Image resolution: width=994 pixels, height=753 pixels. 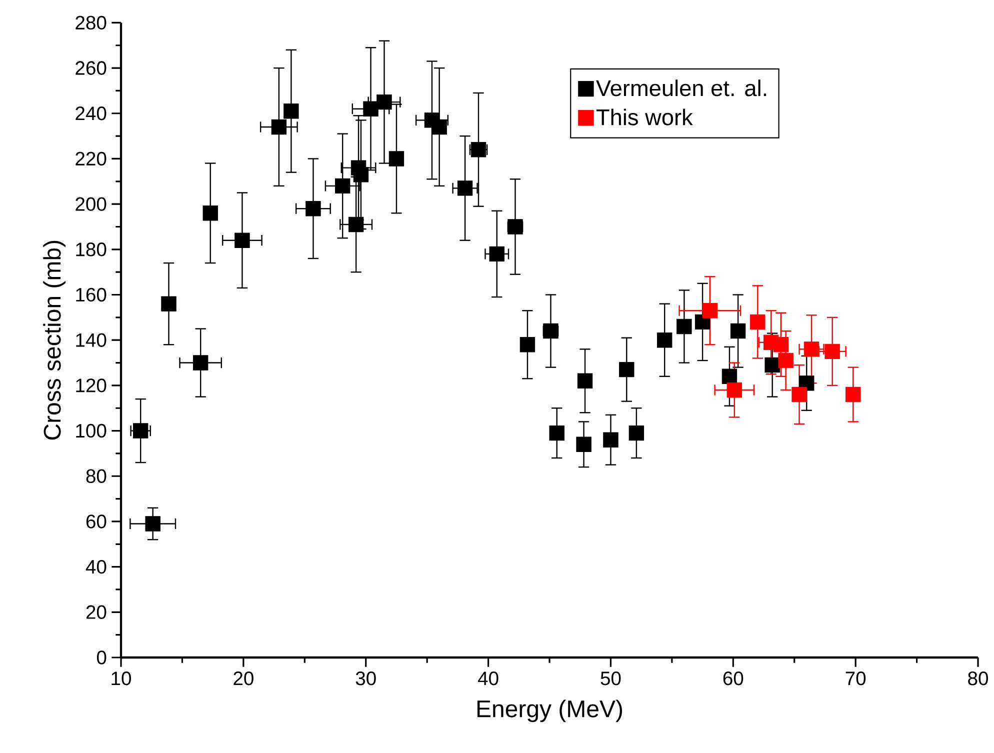 I want to click on y-tick-label: 260, so click(x=91, y=68).